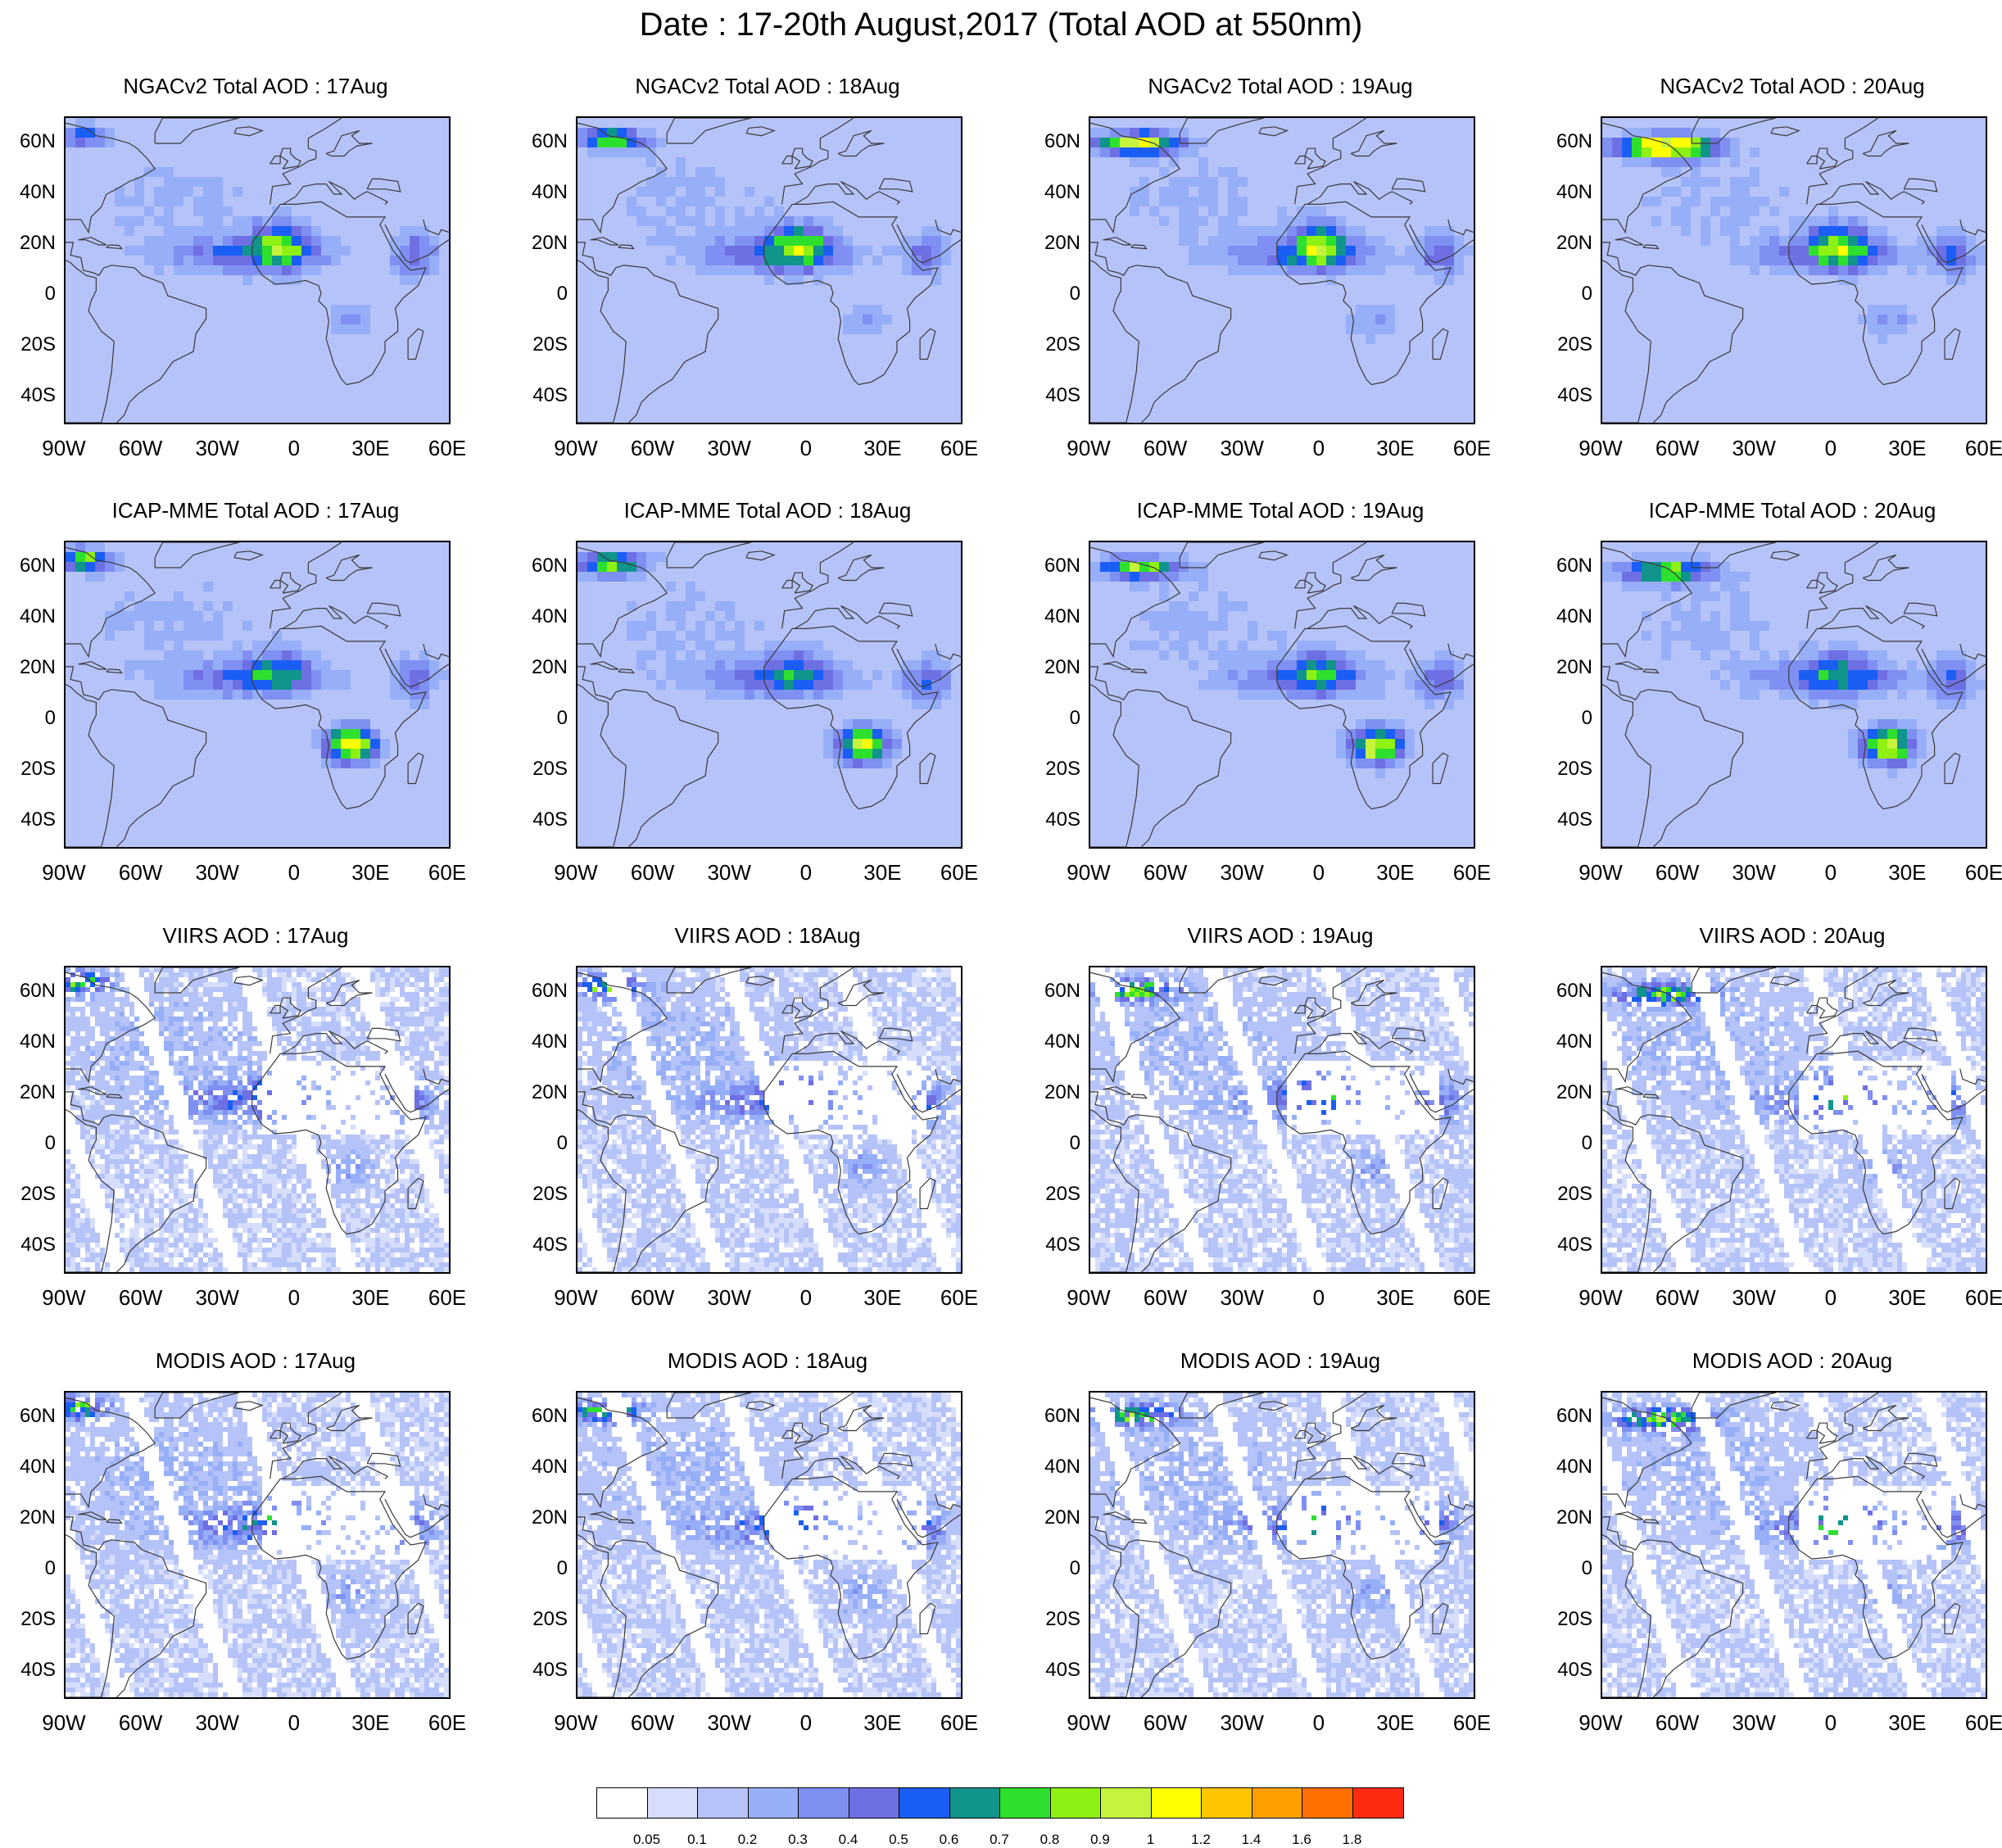 The image size is (2002, 1848). What do you see at coordinates (1200, 1840) in the screenshot?
I see `colorbar-label: 1.2` at bounding box center [1200, 1840].